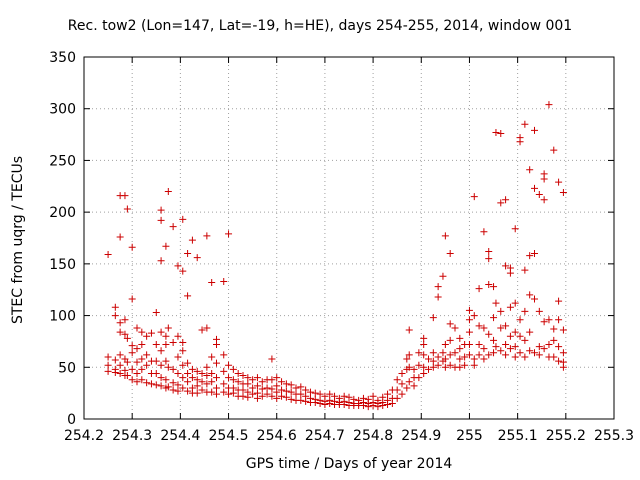 The height and width of the screenshot is (480, 640). What do you see at coordinates (373, 436) in the screenshot?
I see `x-tick-label: 254.8` at bounding box center [373, 436].